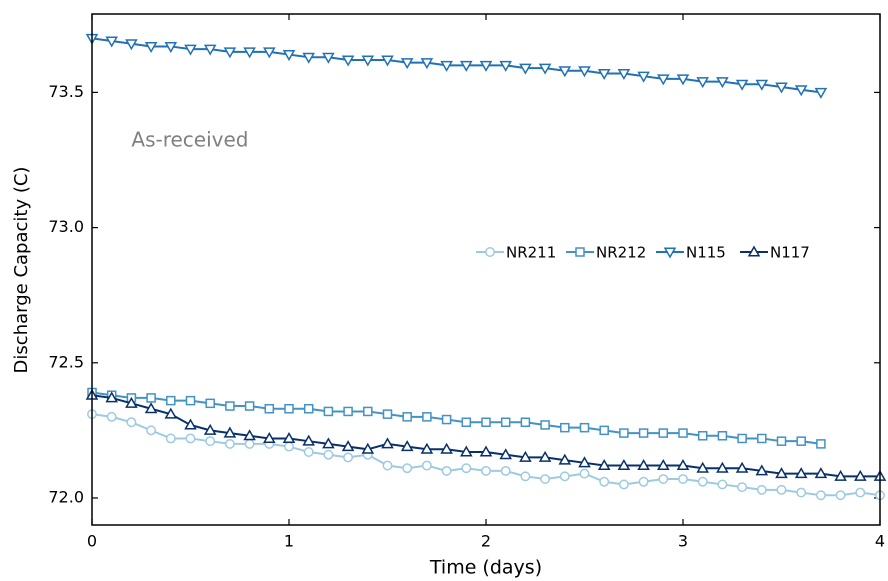  What do you see at coordinates (456, 418) in the screenshot?
I see `series-line` at bounding box center [456, 418].